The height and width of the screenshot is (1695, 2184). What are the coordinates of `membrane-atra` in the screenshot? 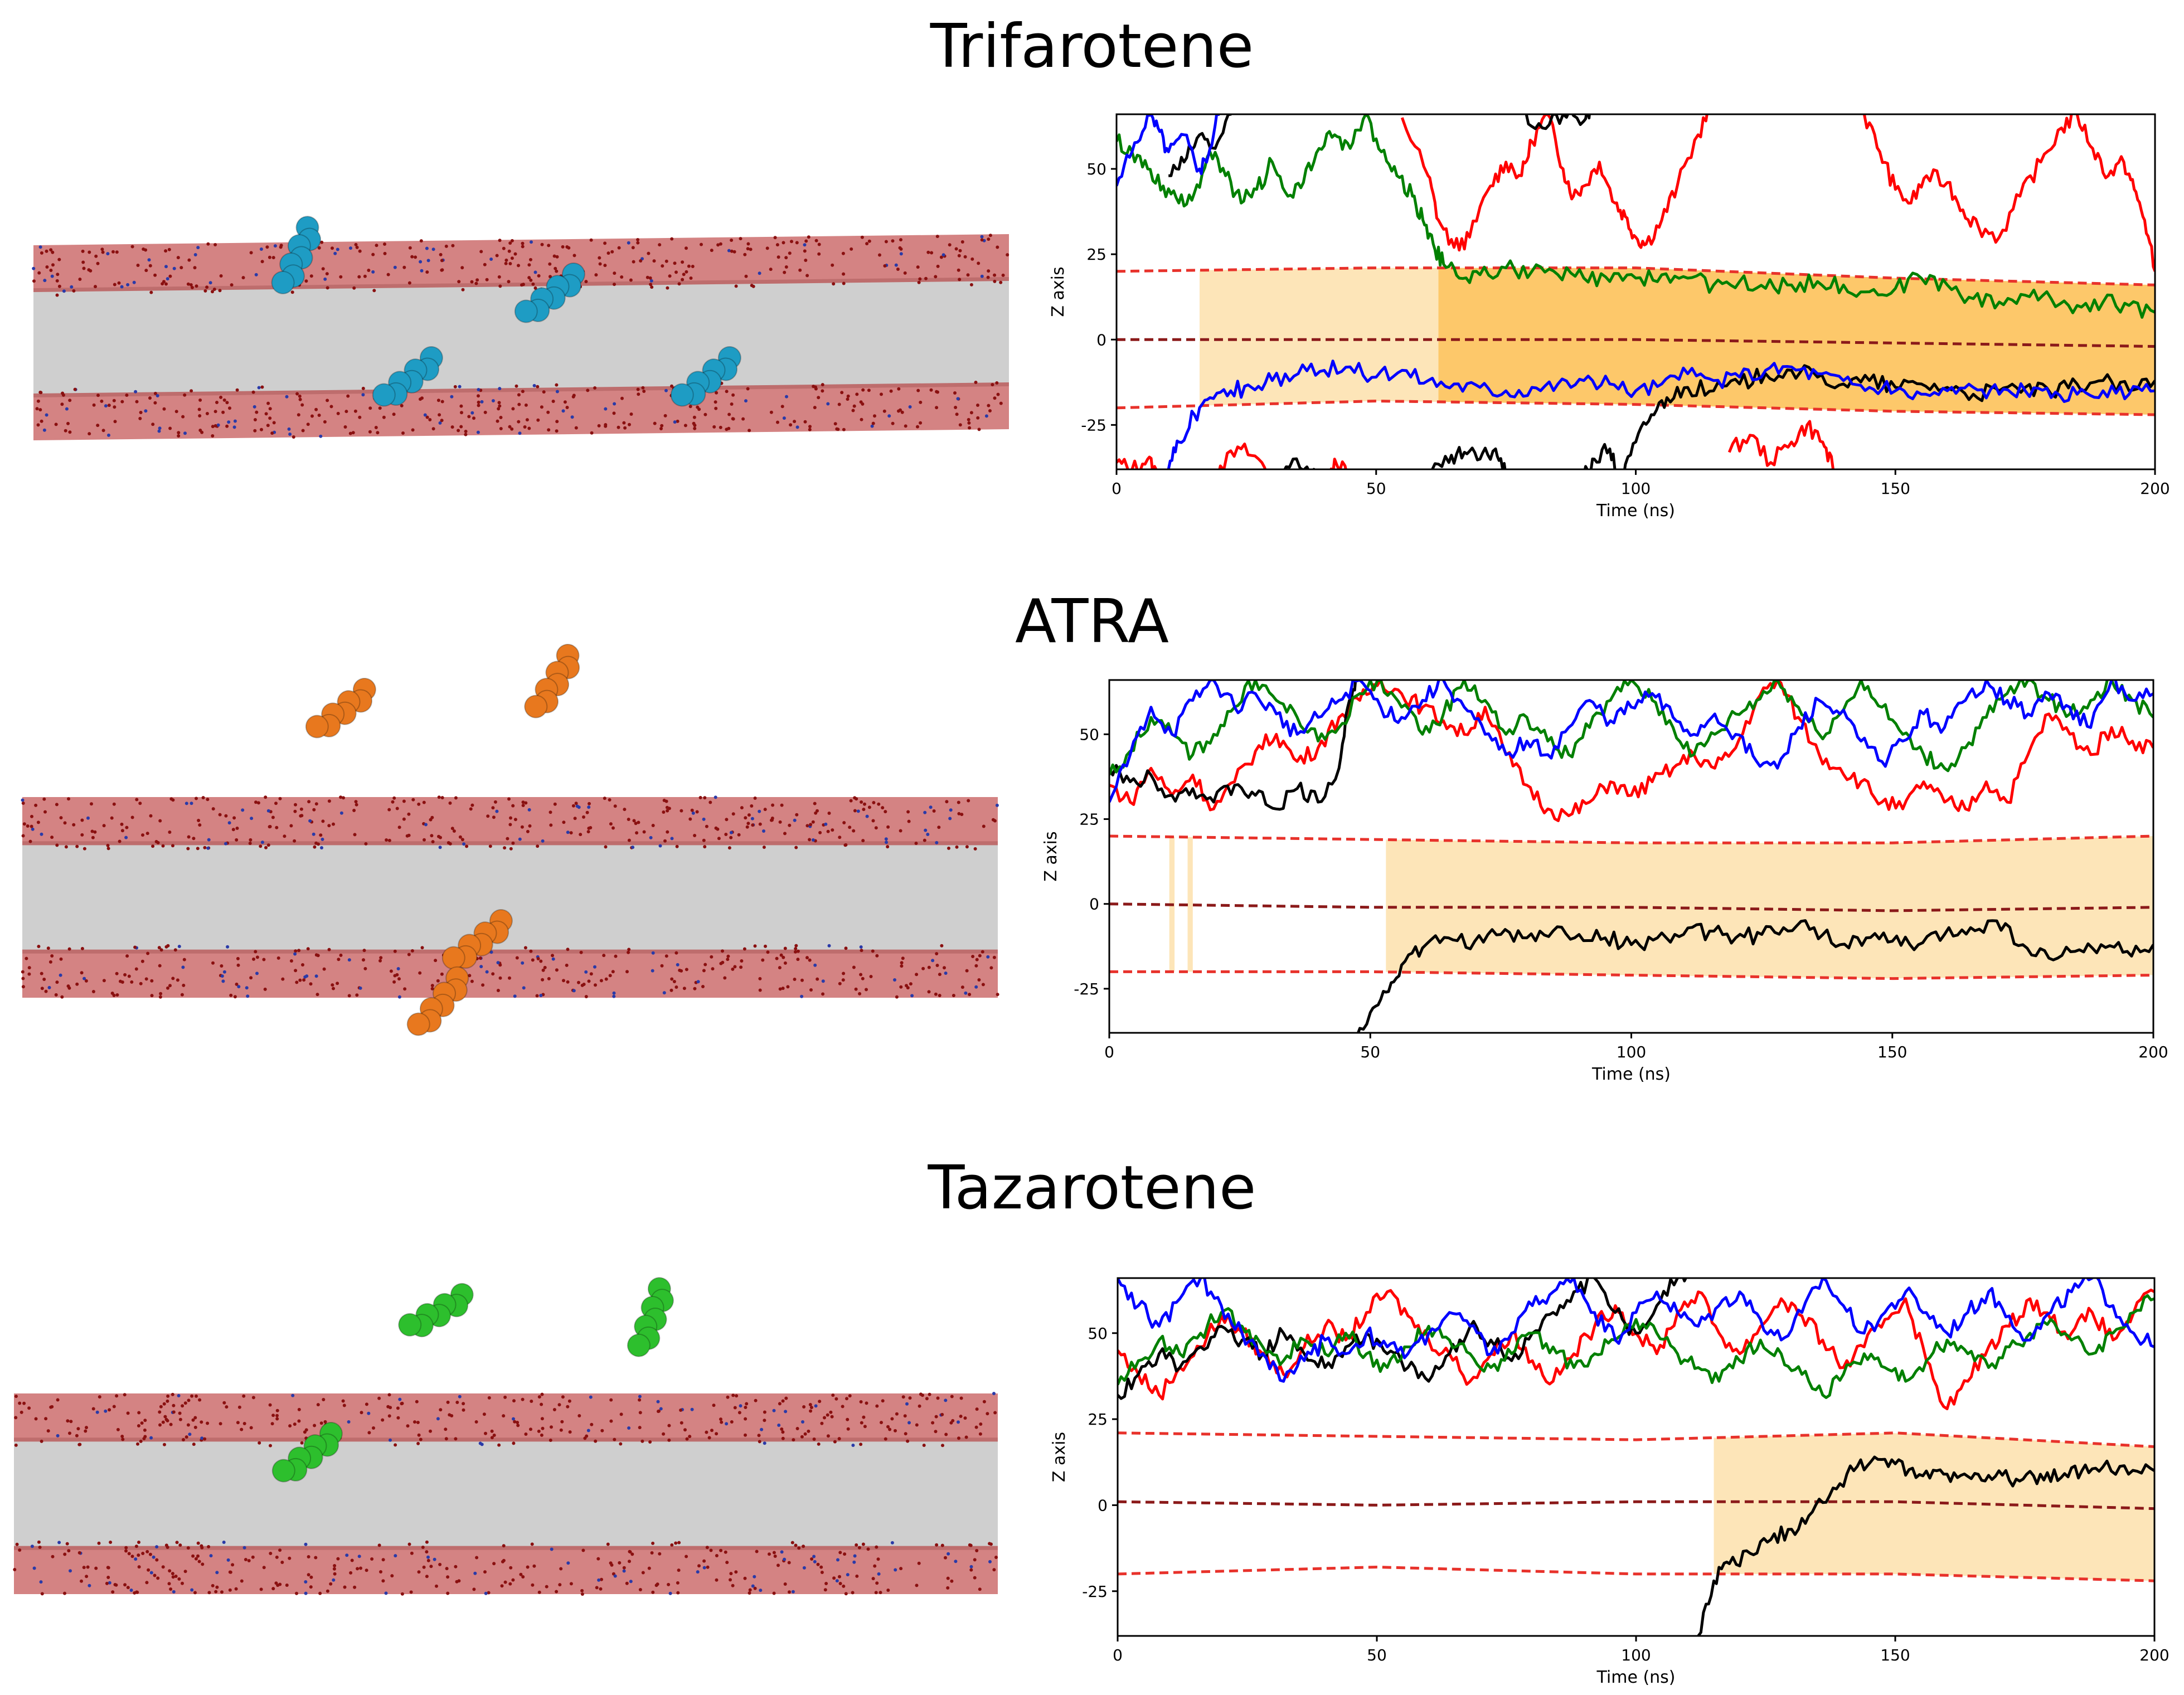 It's located at (510, 840).